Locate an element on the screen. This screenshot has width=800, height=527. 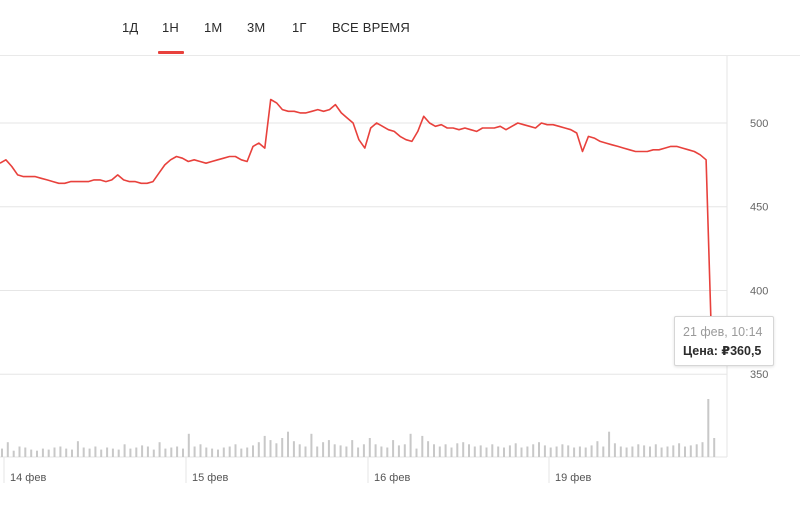
period-tabs: 1Д 1Н 1М 3М 1Г ВСЕ ВРЕМЯ is located at coordinates (400, 28).